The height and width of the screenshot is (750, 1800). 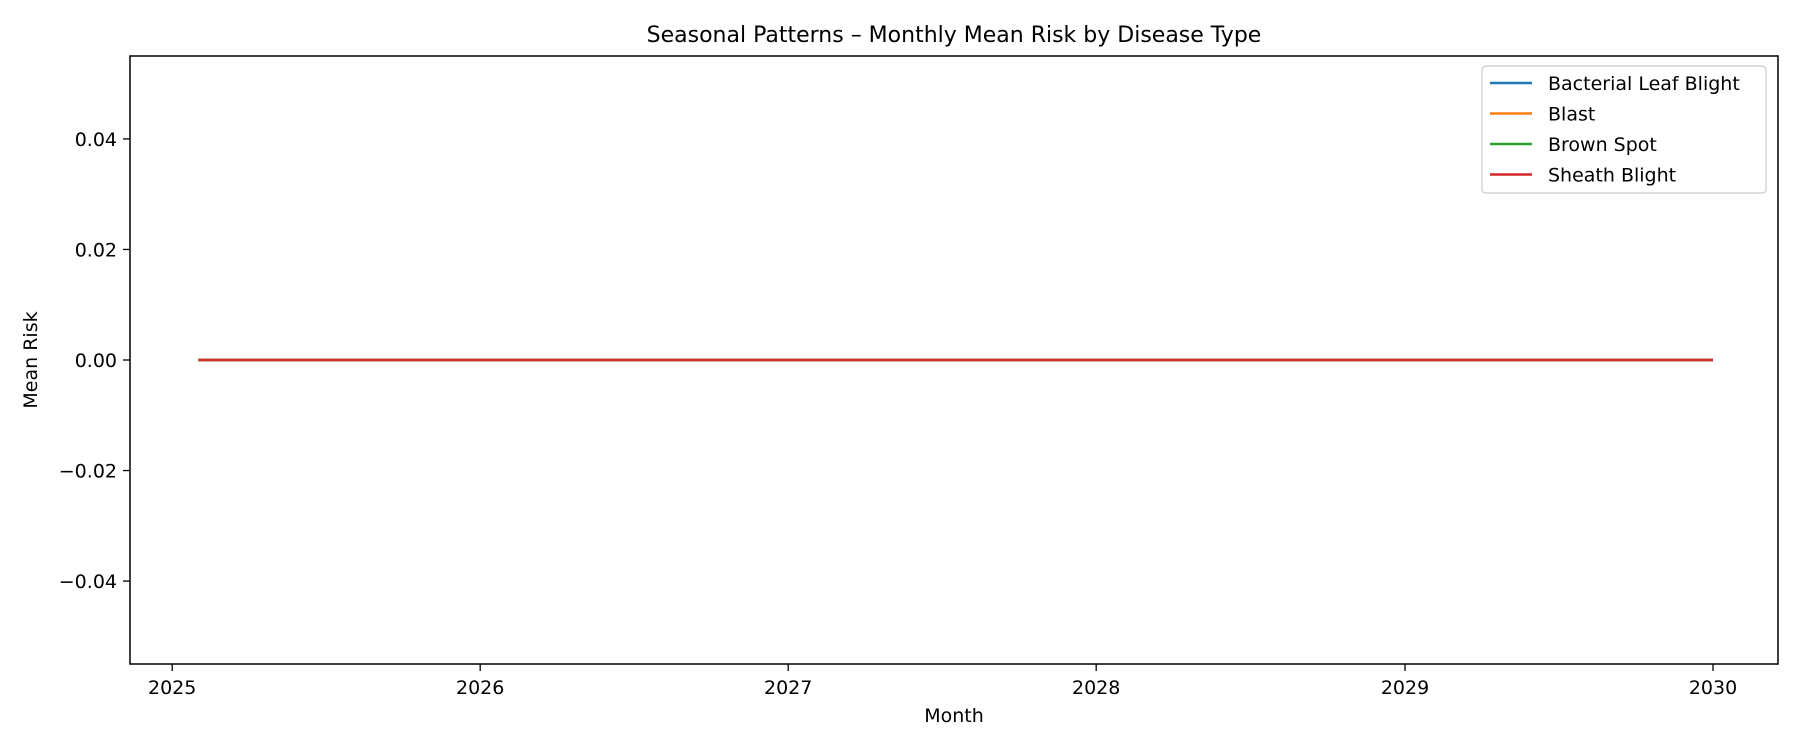 What do you see at coordinates (1405, 688) in the screenshot?
I see `x-tick-label: 2029` at bounding box center [1405, 688].